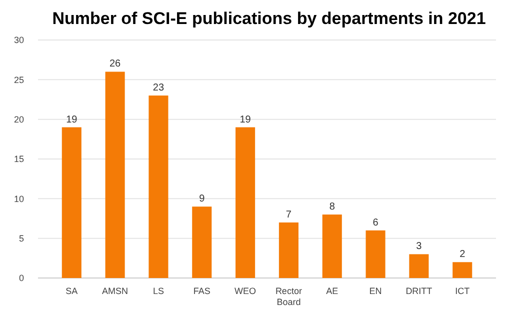 This screenshot has height=320, width=508. What do you see at coordinates (19, 159) in the screenshot?
I see `y-tick-label: 15` at bounding box center [19, 159].